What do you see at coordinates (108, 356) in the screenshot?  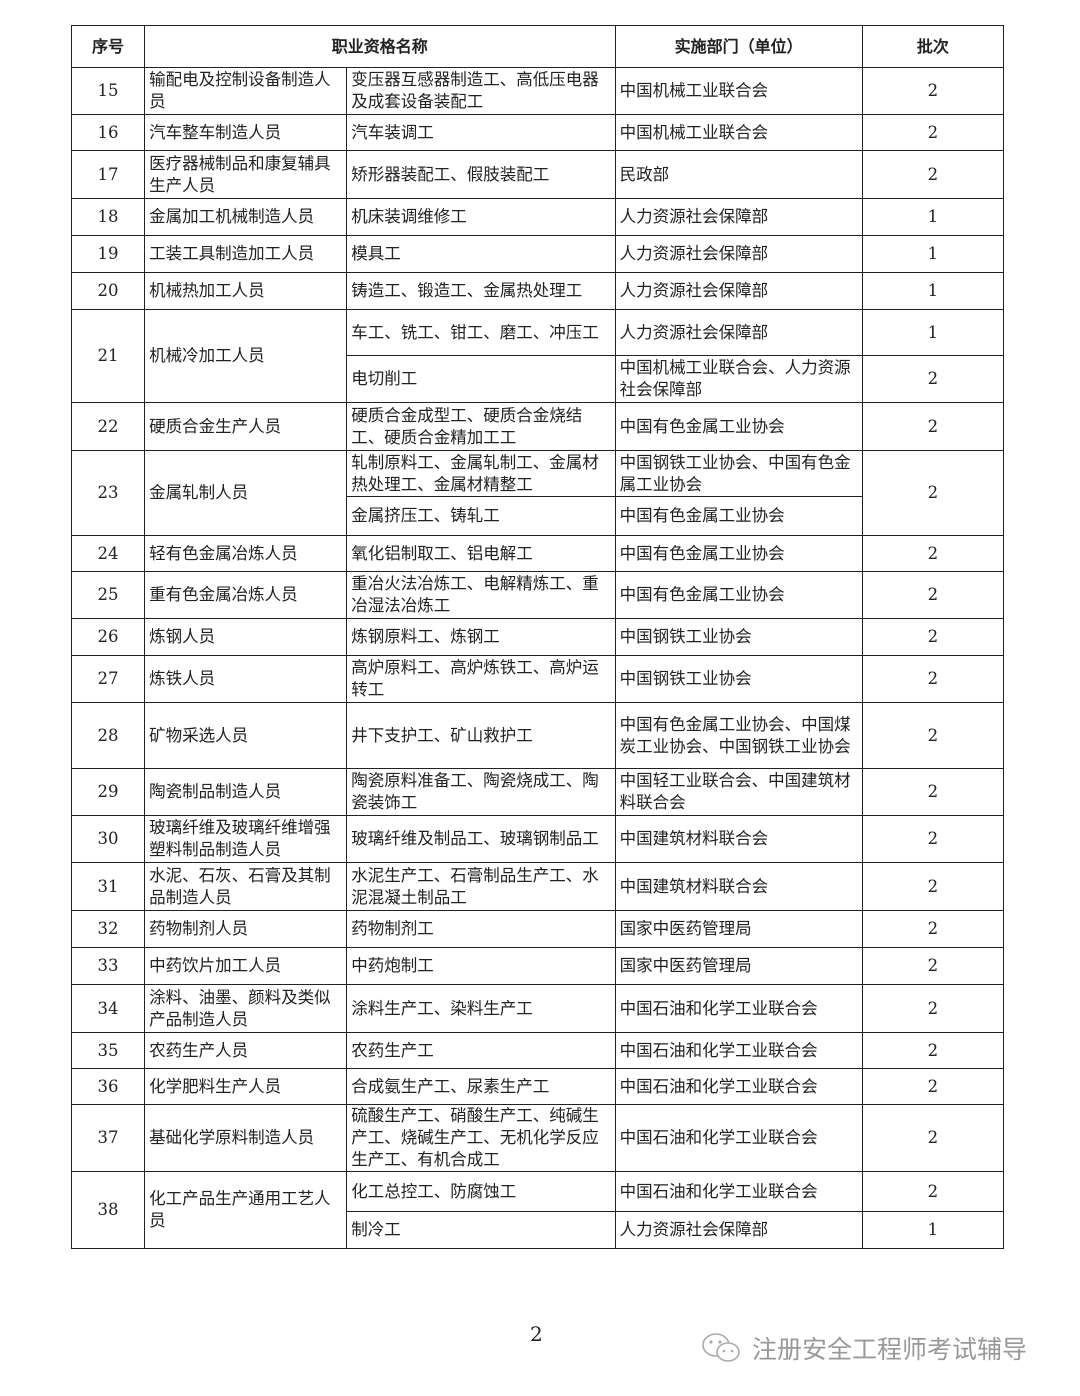 I see `row-number: 21` at bounding box center [108, 356].